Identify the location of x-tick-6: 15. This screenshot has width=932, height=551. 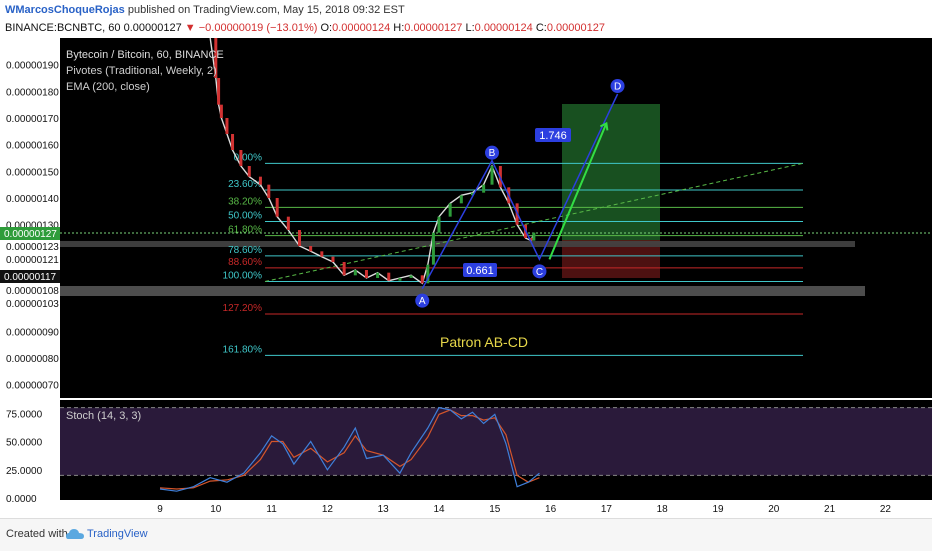
(495, 509).